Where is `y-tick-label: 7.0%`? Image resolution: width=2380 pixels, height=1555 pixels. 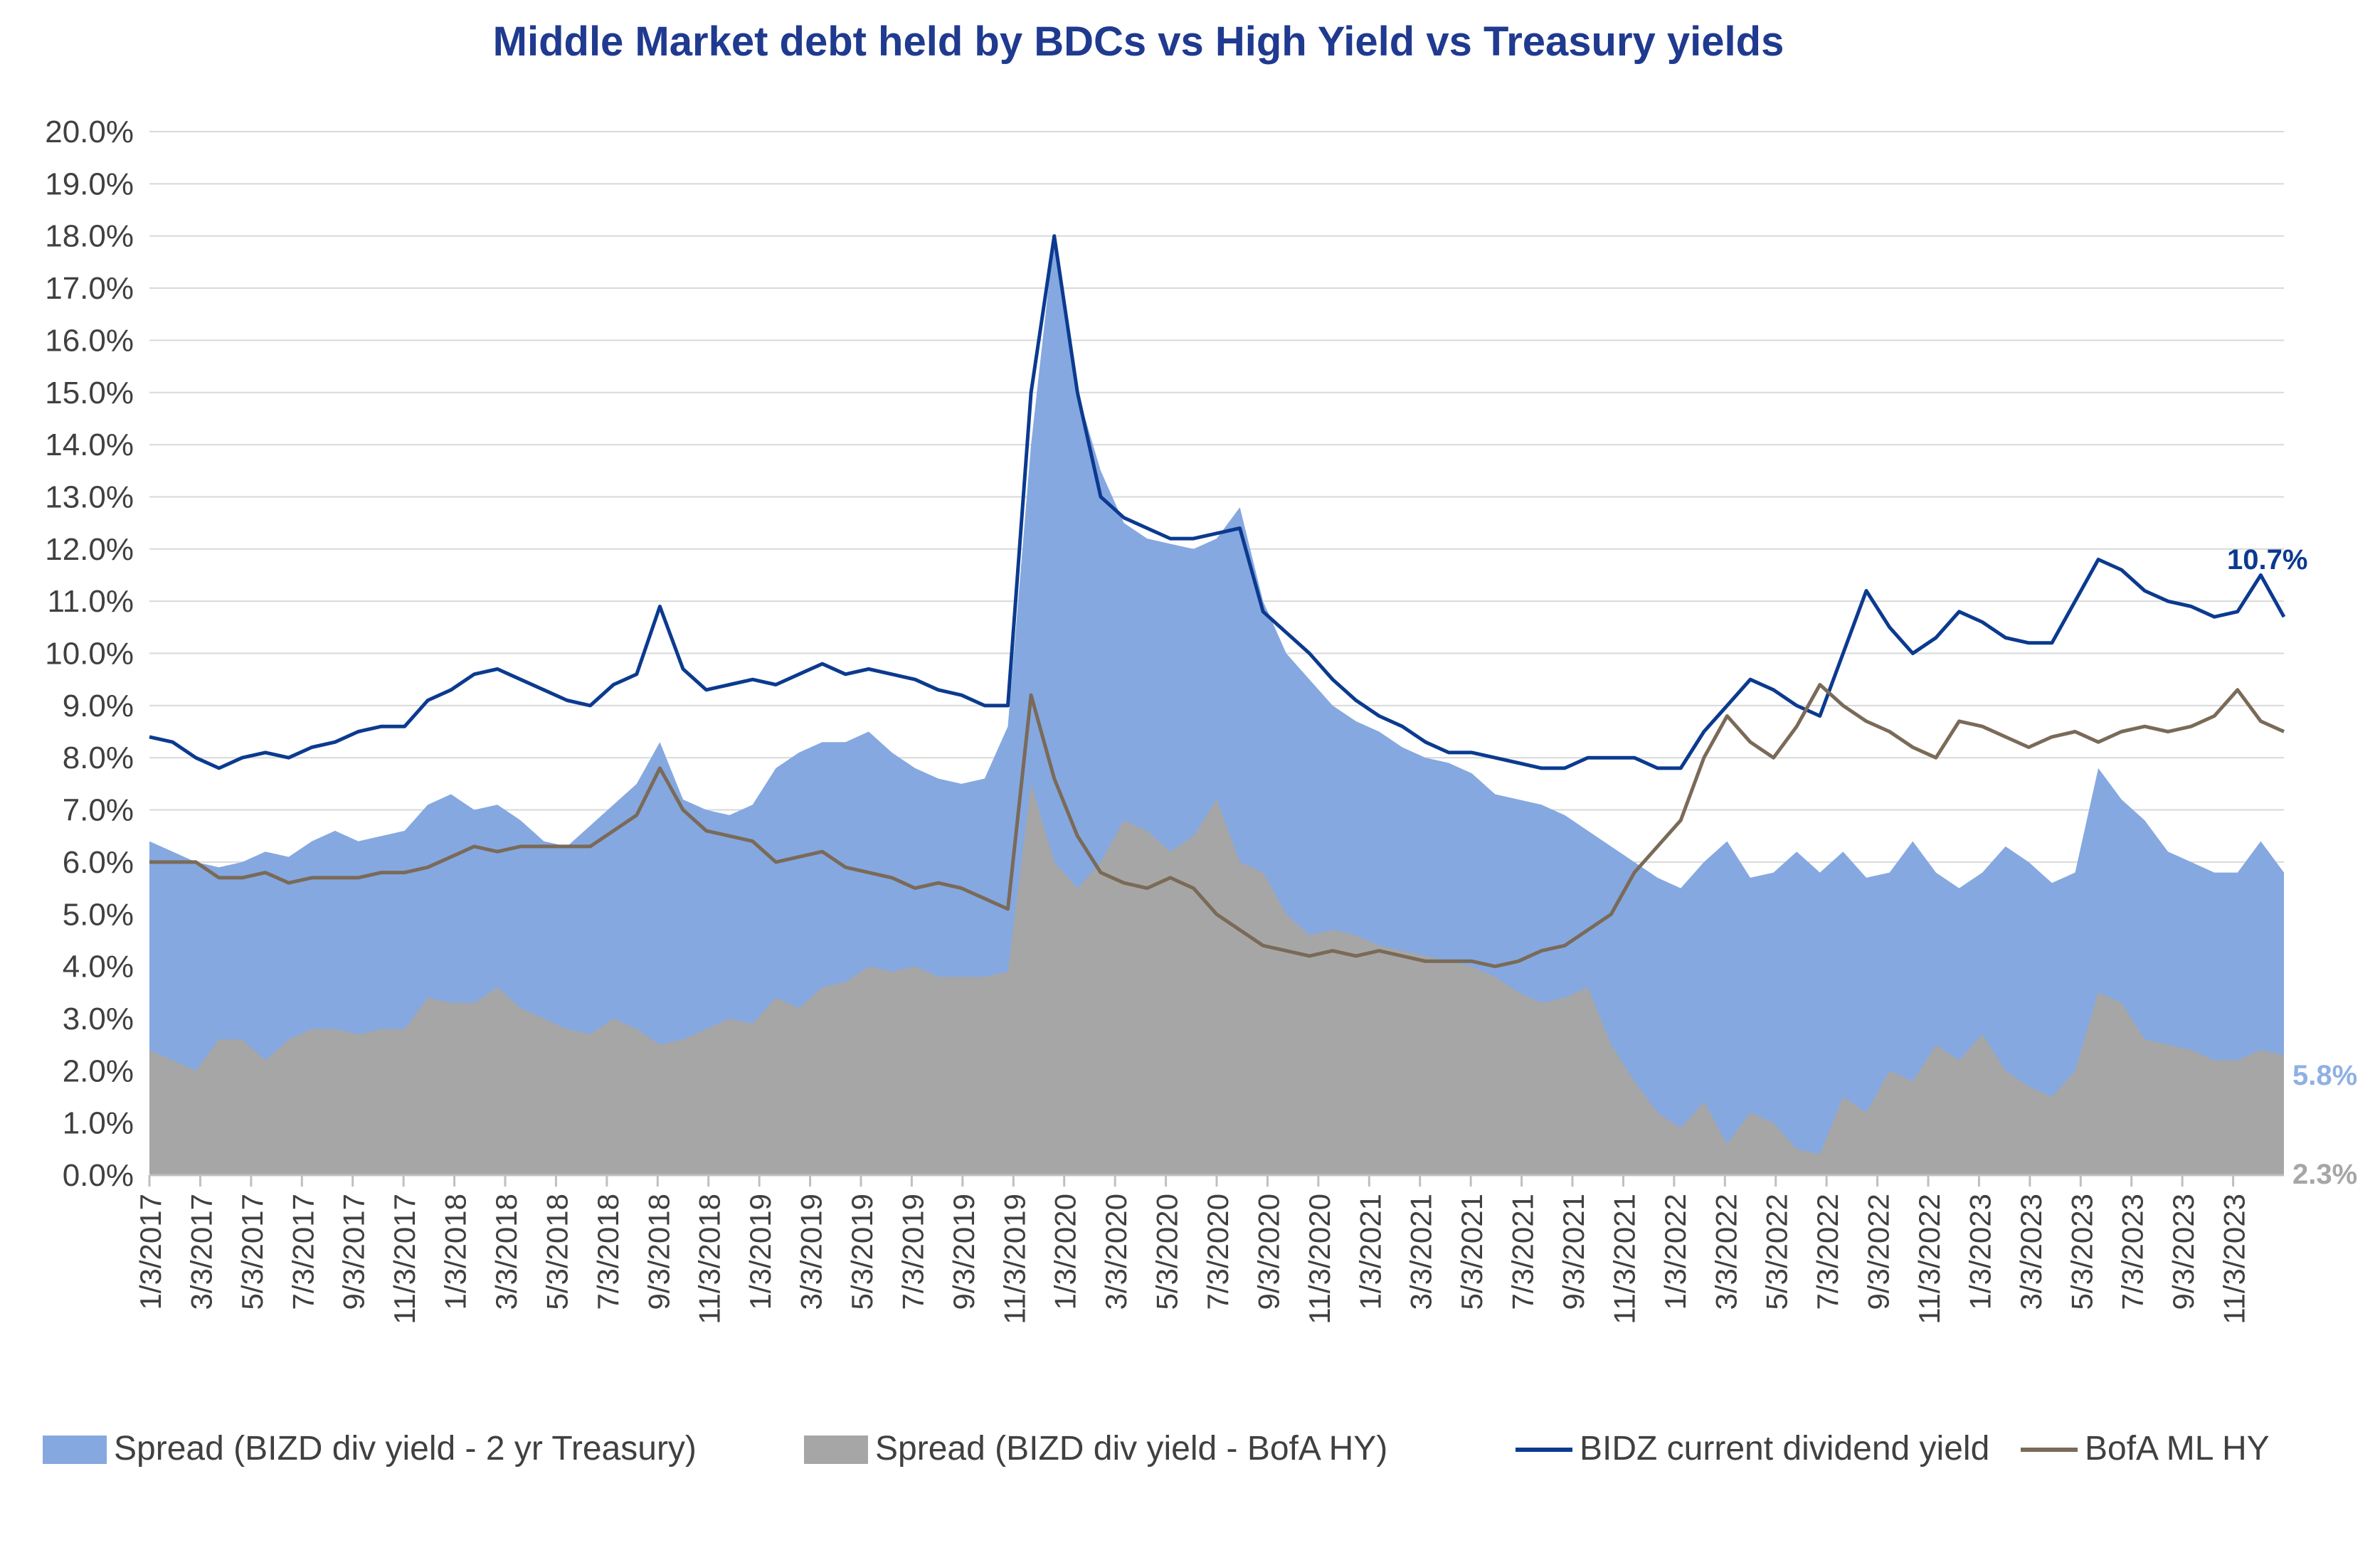
y-tick-label: 7.0% is located at coordinates (98, 810).